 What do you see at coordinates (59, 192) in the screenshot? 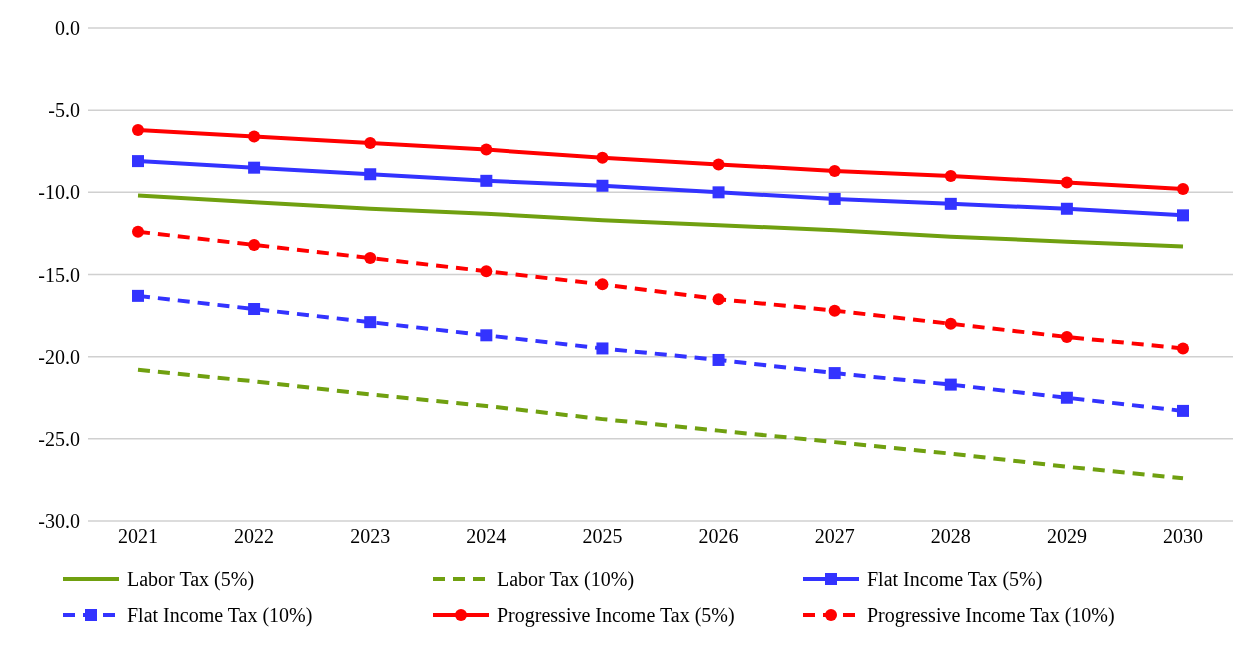
I see `y-tick-label: -10.0` at bounding box center [59, 192].